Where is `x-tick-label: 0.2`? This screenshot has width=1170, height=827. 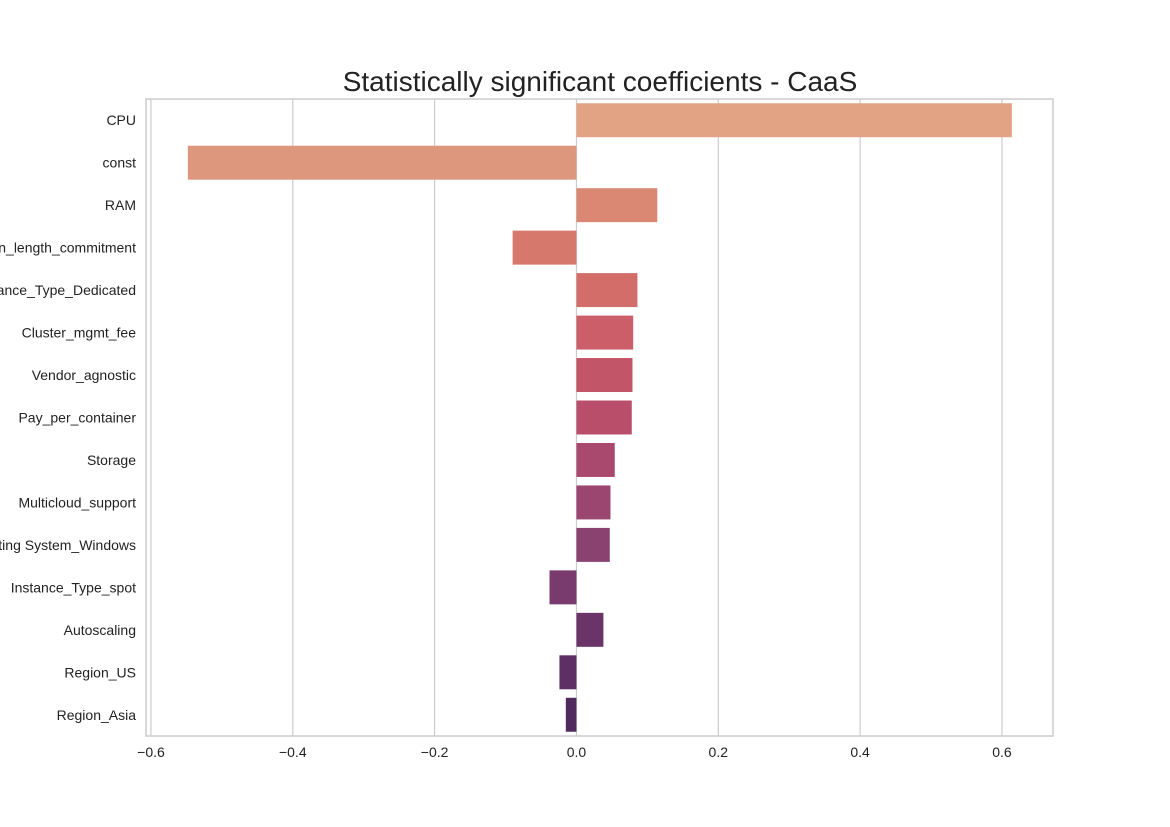 x-tick-label: 0.2 is located at coordinates (719, 752).